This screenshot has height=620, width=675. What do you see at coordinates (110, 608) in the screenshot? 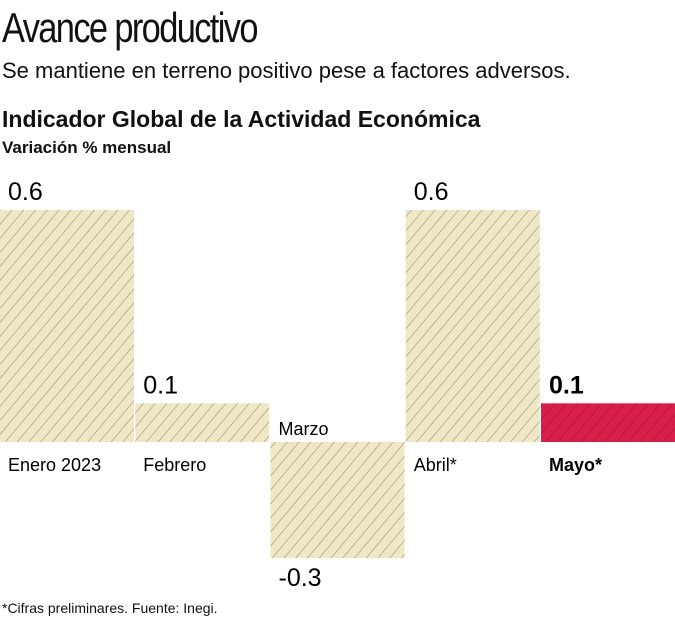
I see `footnote: *Cifras preliminares. Fuente: Inegi.` at bounding box center [110, 608].